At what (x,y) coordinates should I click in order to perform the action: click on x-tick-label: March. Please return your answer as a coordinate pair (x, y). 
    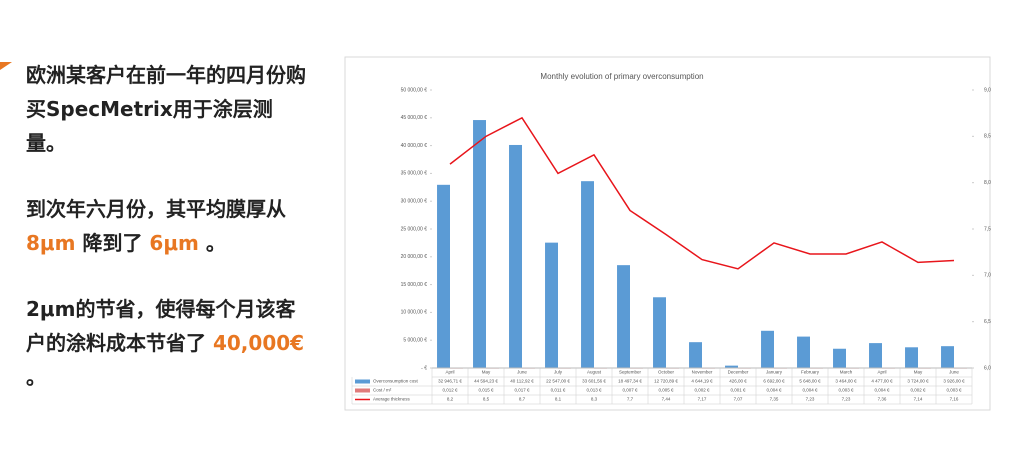
    Looking at the image, I should click on (846, 372).